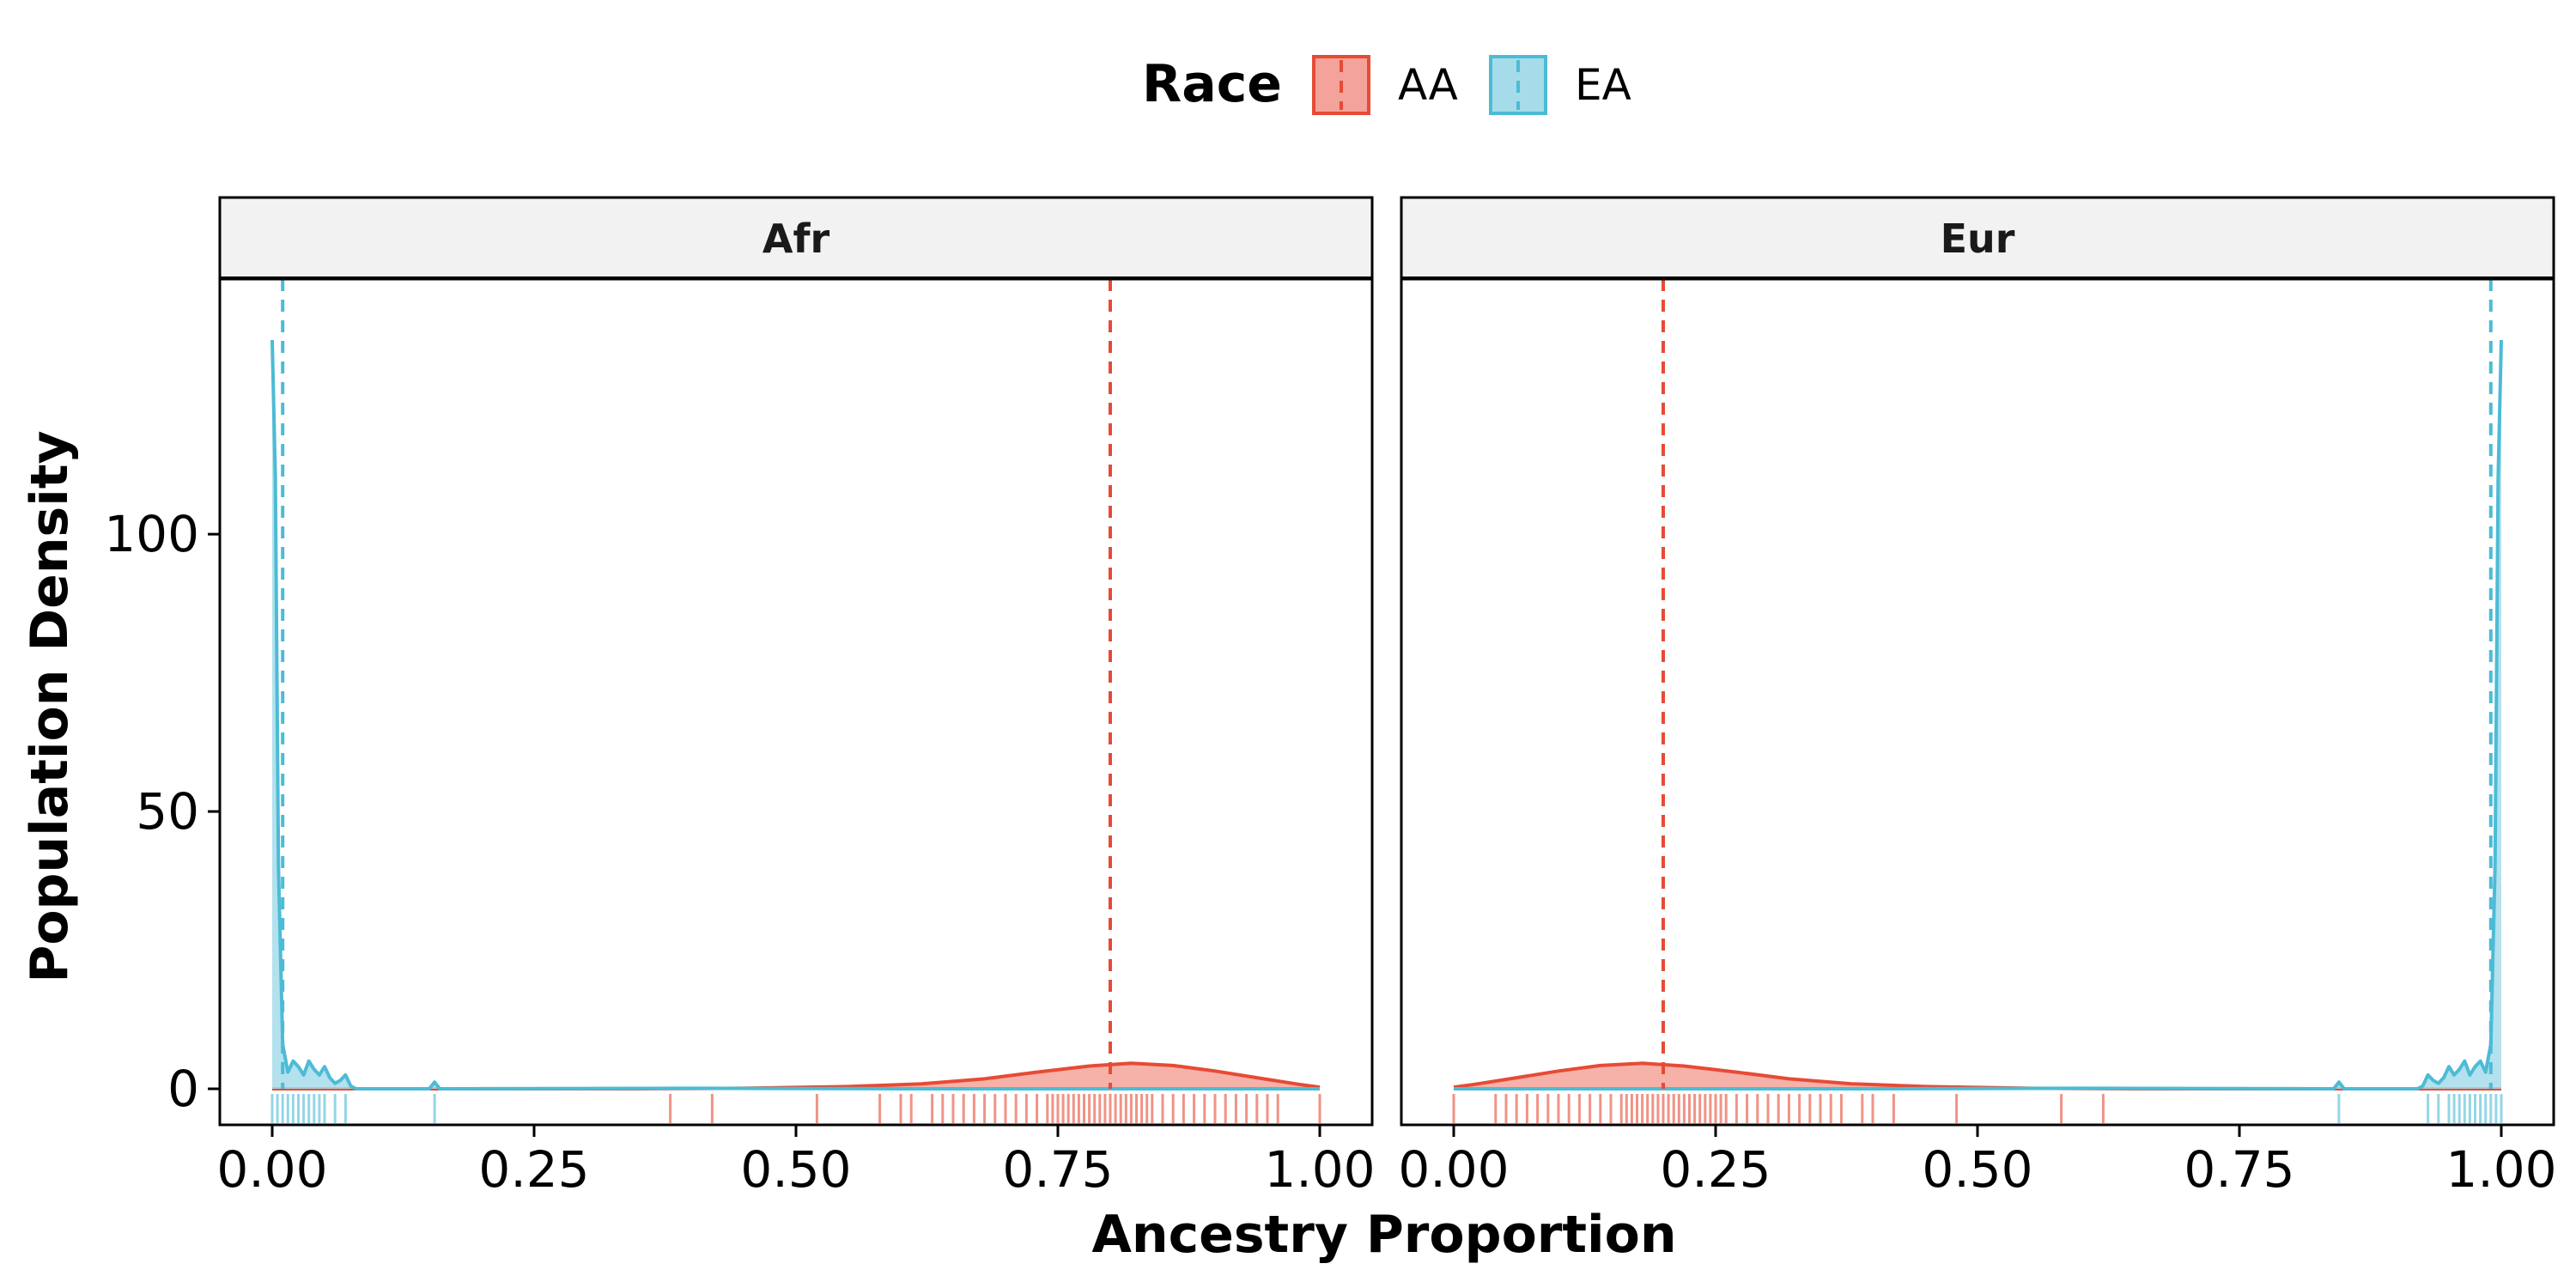 The height and width of the screenshot is (1288, 2576). What do you see at coordinates (1603, 85) in the screenshot?
I see `legend-label-ea: EA` at bounding box center [1603, 85].